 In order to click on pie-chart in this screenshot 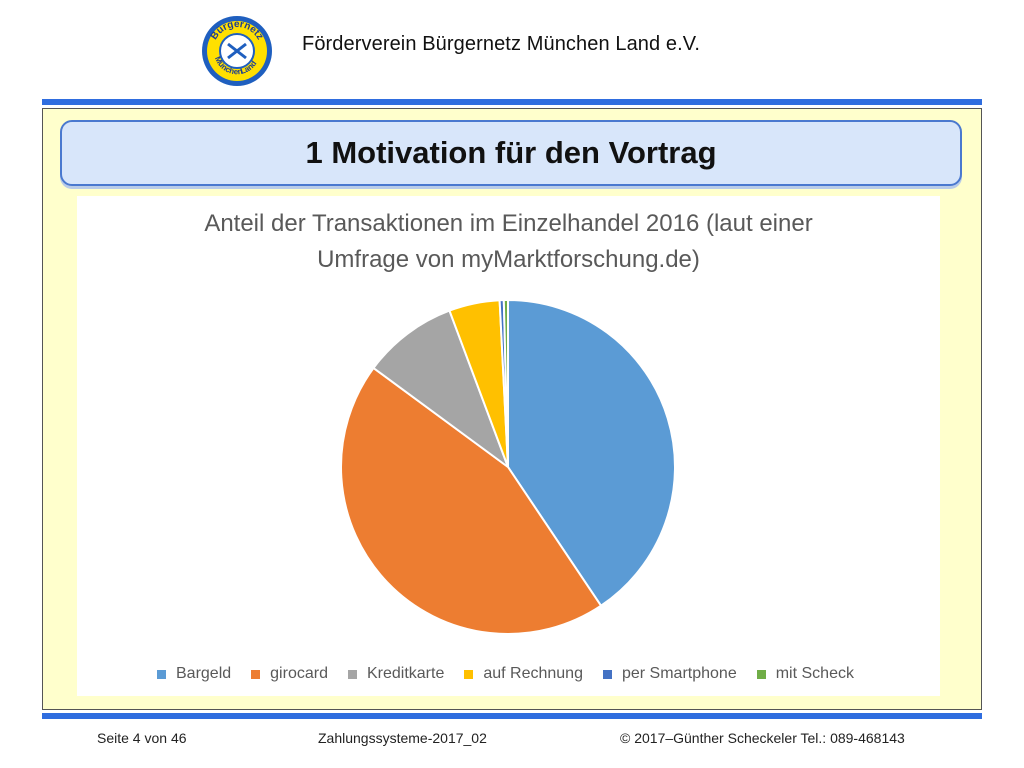, I will do `click(508, 466)`.